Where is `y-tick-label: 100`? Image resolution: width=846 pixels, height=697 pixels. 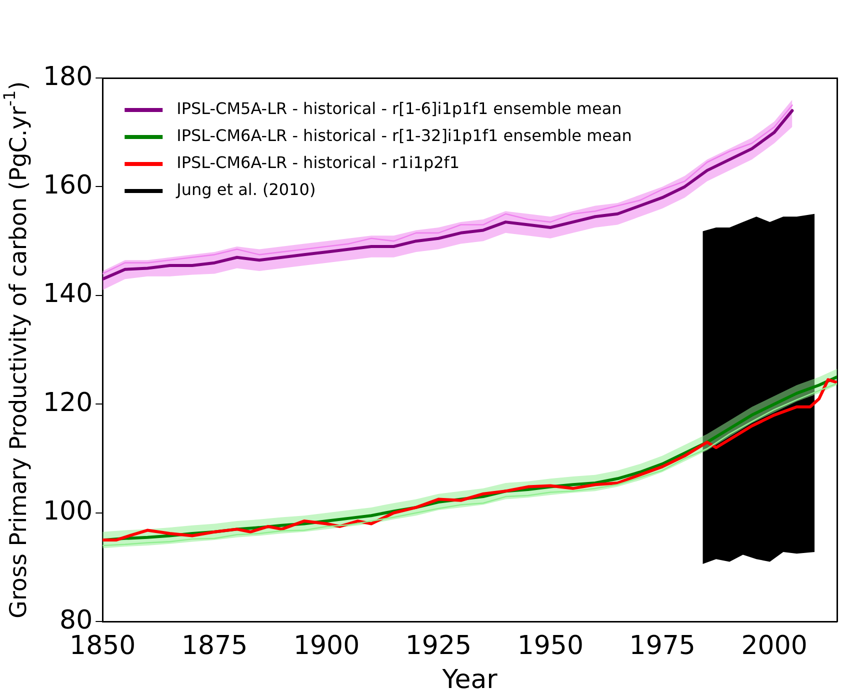
y-tick-label: 100 is located at coordinates (67, 511).